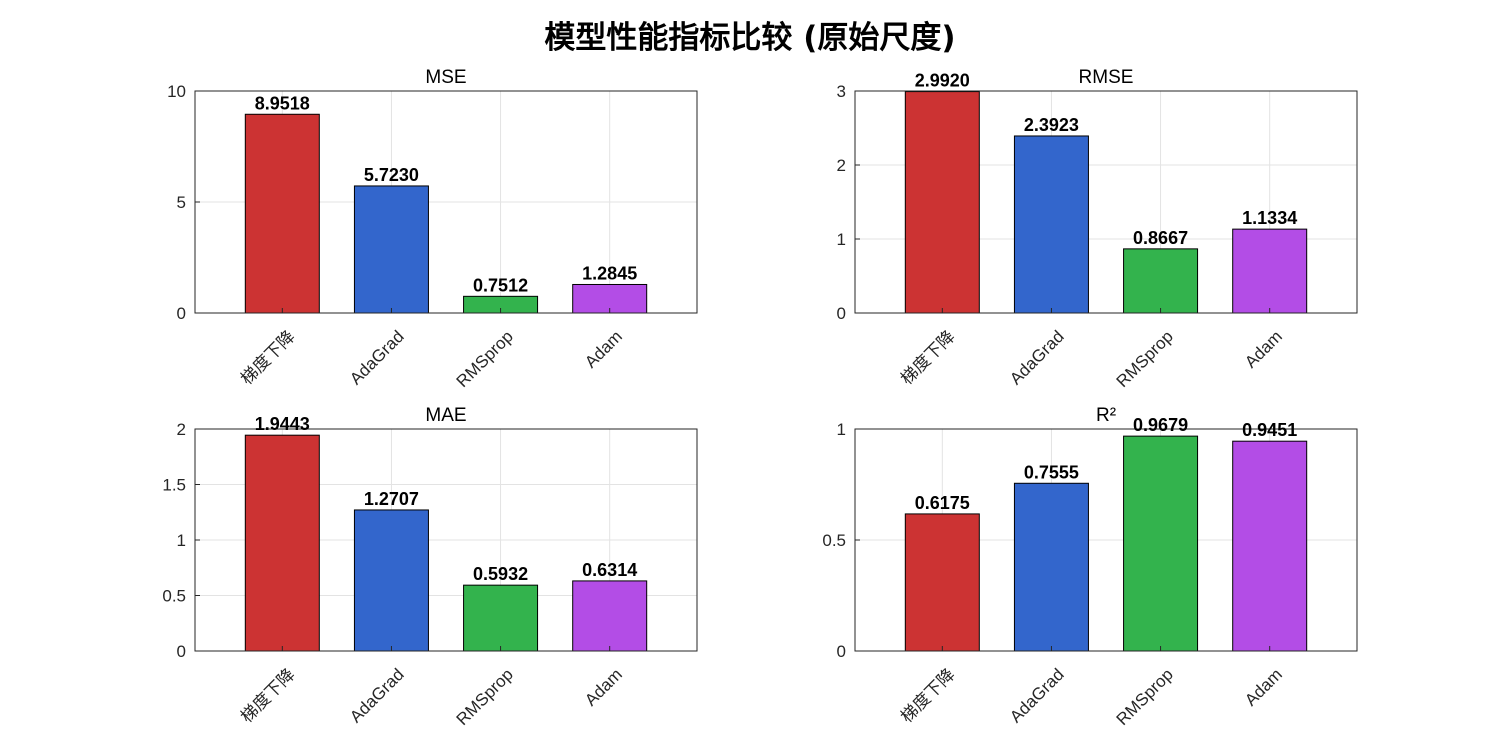 This screenshot has width=1500, height=750. I want to click on subplot-title: MSE, so click(445, 77).